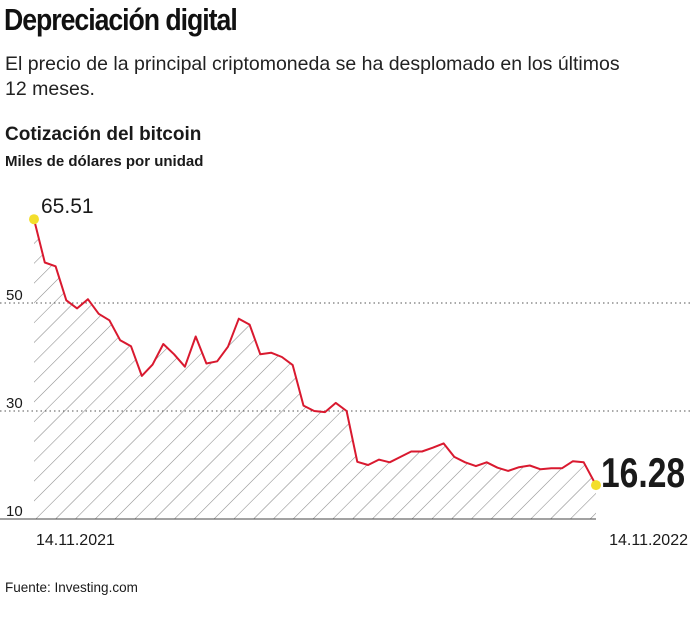 The width and height of the screenshot is (693, 620). Describe the element at coordinates (121, 19) in the screenshot. I see `headline: Depreciación digital` at that location.